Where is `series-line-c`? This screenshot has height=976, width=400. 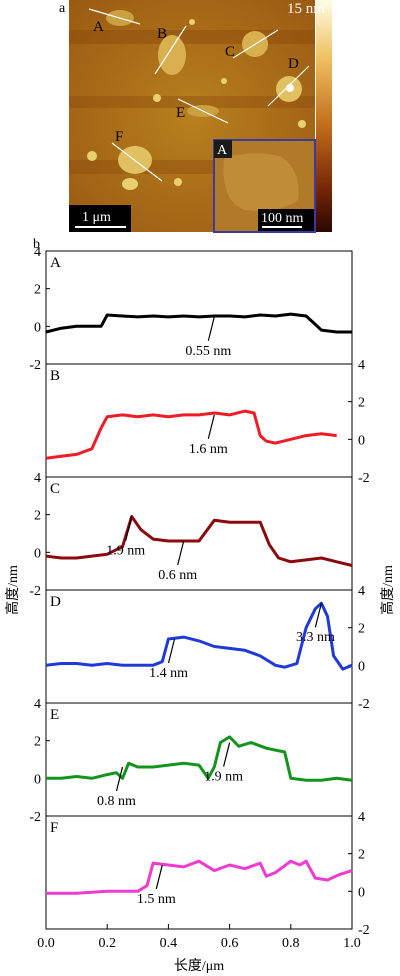 series-line-c is located at coordinates (199, 541).